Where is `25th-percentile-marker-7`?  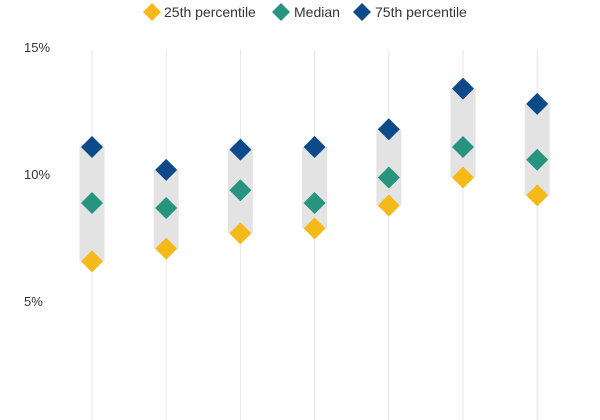
25th-percentile-marker-7 is located at coordinates (537, 195).